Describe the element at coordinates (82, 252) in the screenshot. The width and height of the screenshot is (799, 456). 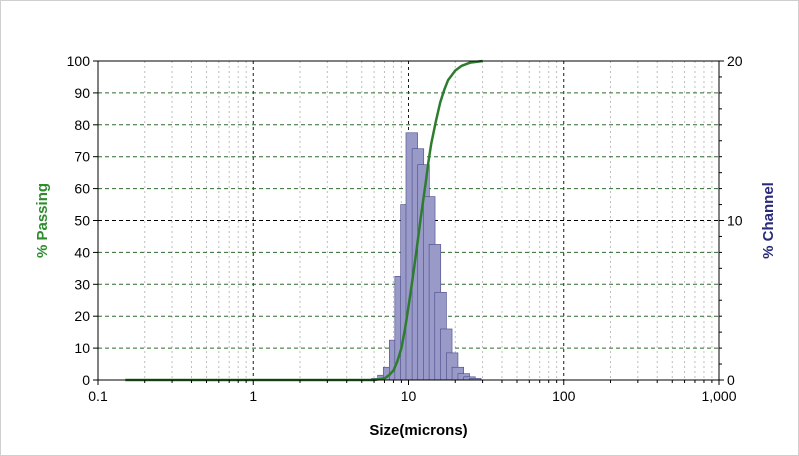
I see `y-left-tick-label: 40` at that location.